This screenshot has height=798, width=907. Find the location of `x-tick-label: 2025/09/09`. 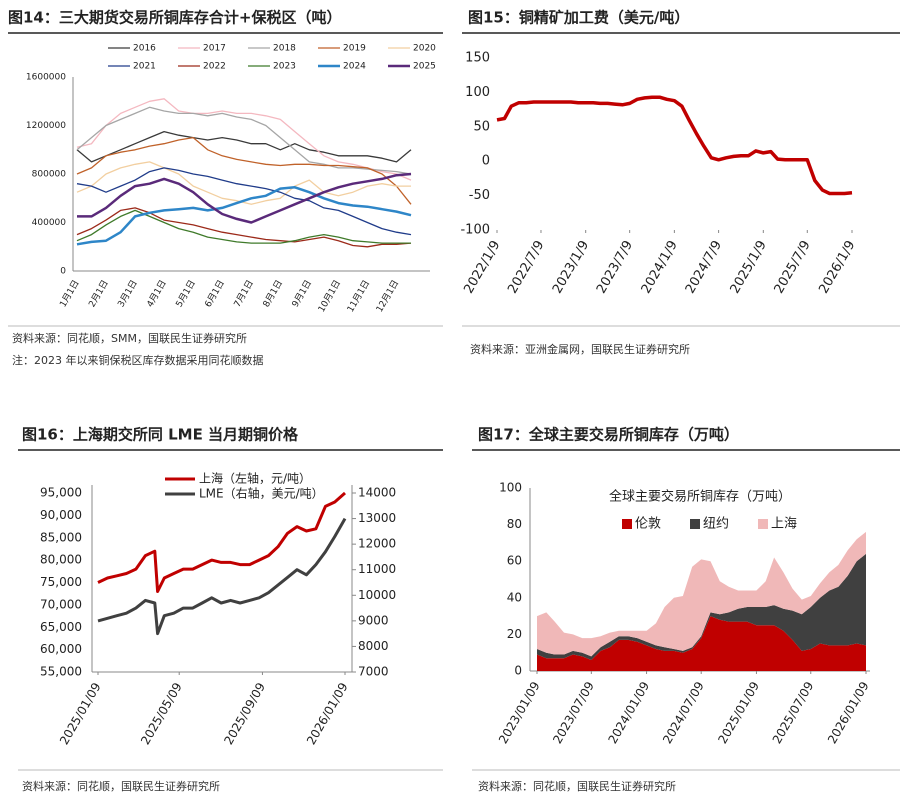

x-tick-label: 2025/09/09 is located at coordinates (244, 713).